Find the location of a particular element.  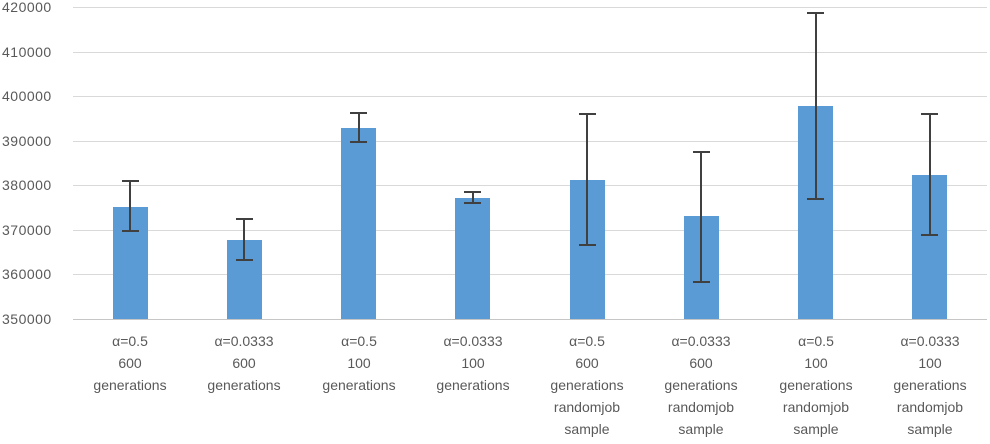

y-tick-label: 420000 is located at coordinates (27, 7).